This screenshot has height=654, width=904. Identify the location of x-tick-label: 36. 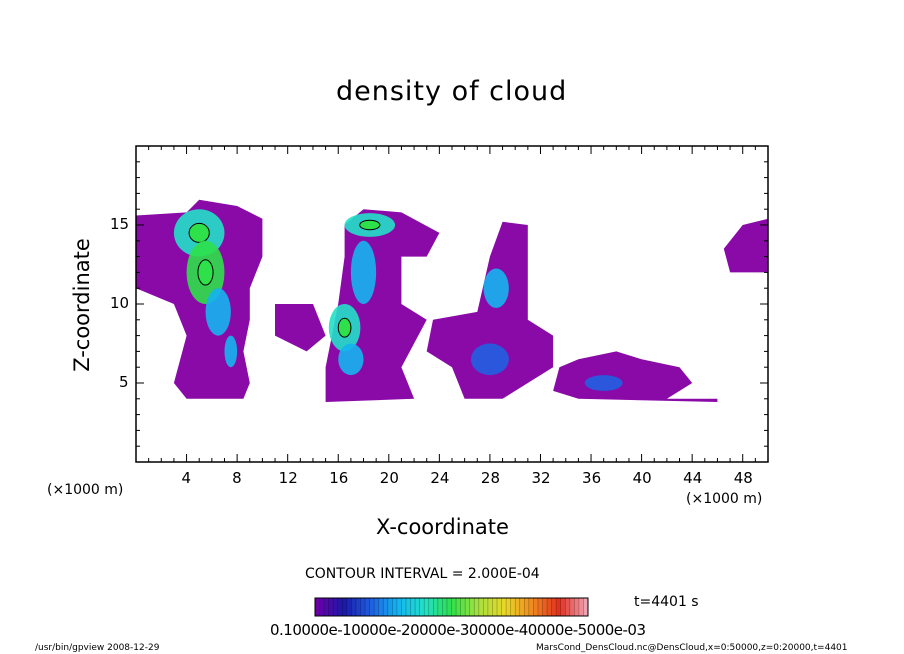
(592, 478).